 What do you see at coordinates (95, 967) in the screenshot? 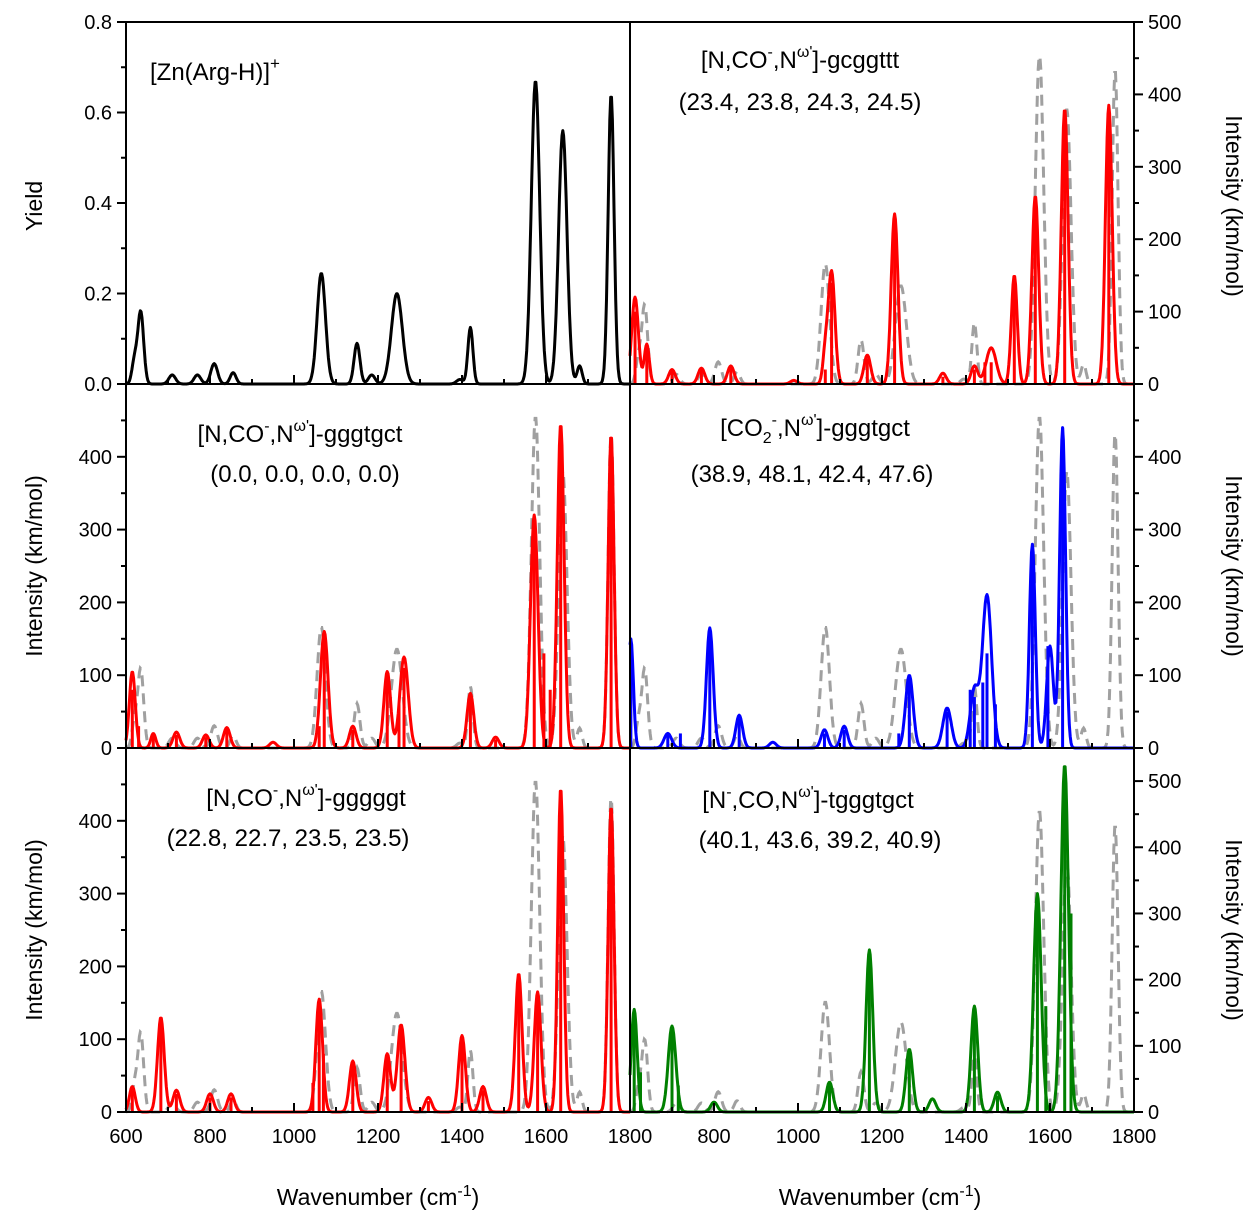
I see `ytick-label-p5-2: 200` at bounding box center [95, 967].